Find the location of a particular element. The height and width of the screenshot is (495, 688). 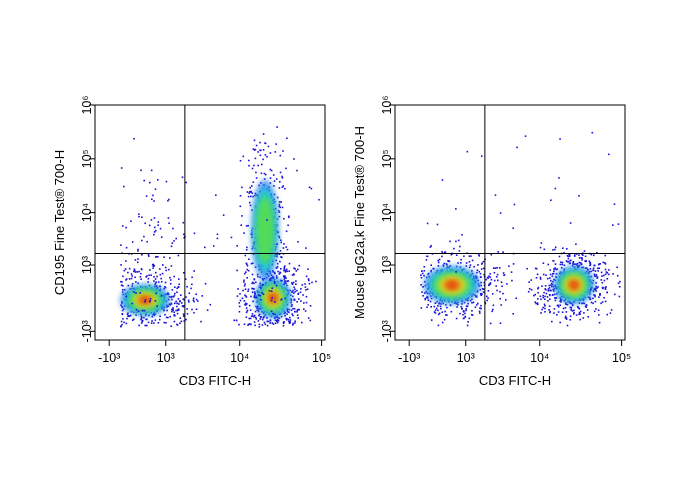

y-tick-label: -10³ is located at coordinates (87, 331).